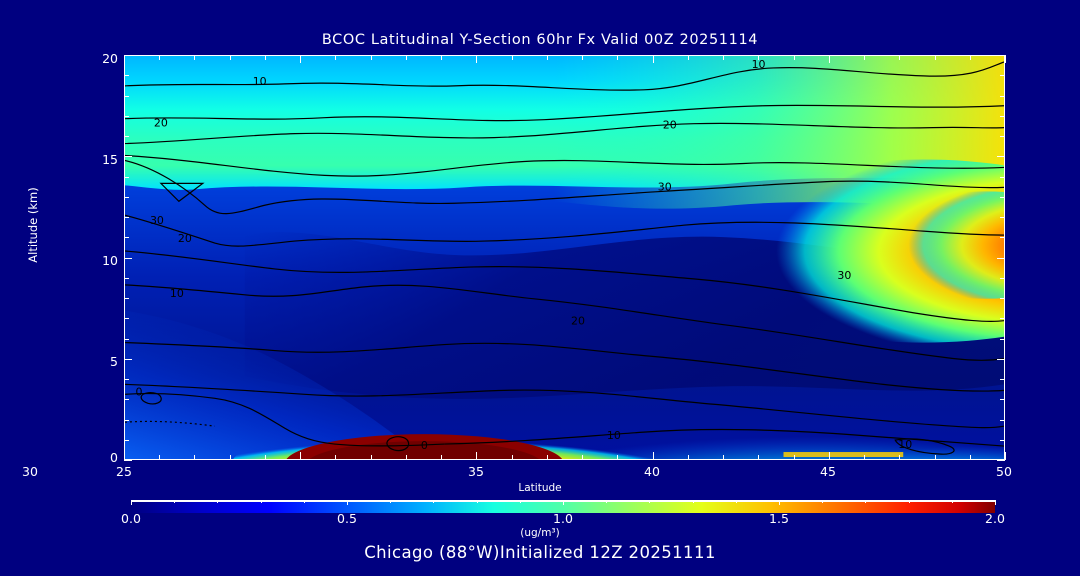  What do you see at coordinates (110, 58) in the screenshot?
I see `y-tick-label: 20` at bounding box center [110, 58].